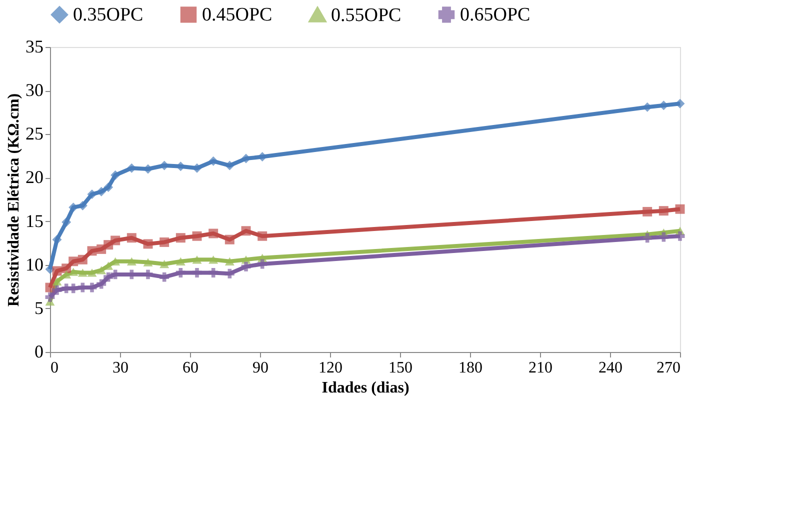 The image size is (798, 511). I want to click on x-tick-label: 240, so click(610, 368).